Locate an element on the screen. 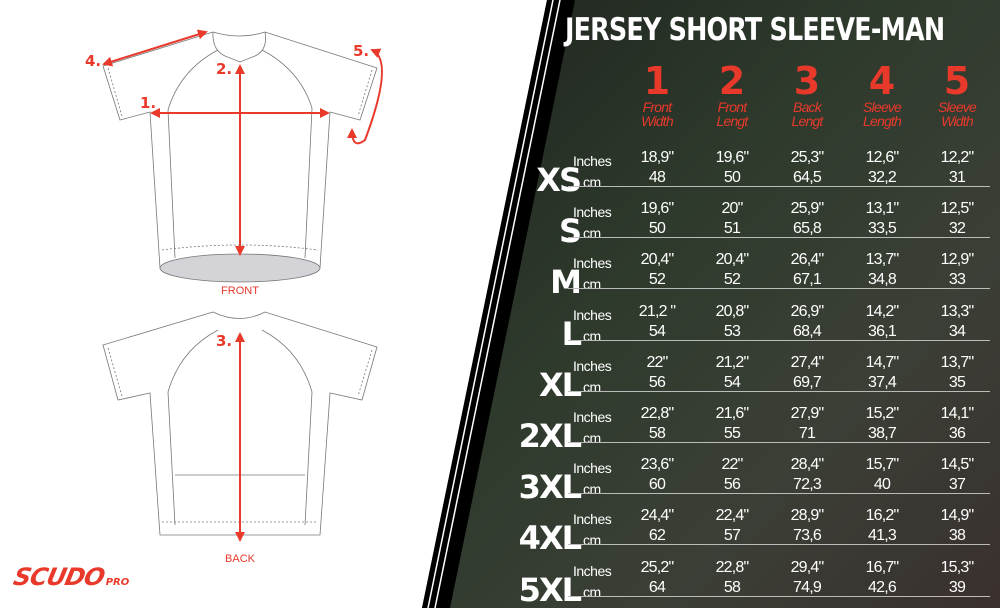 The height and width of the screenshot is (616, 1000). size-label: XS is located at coordinates (559, 180).